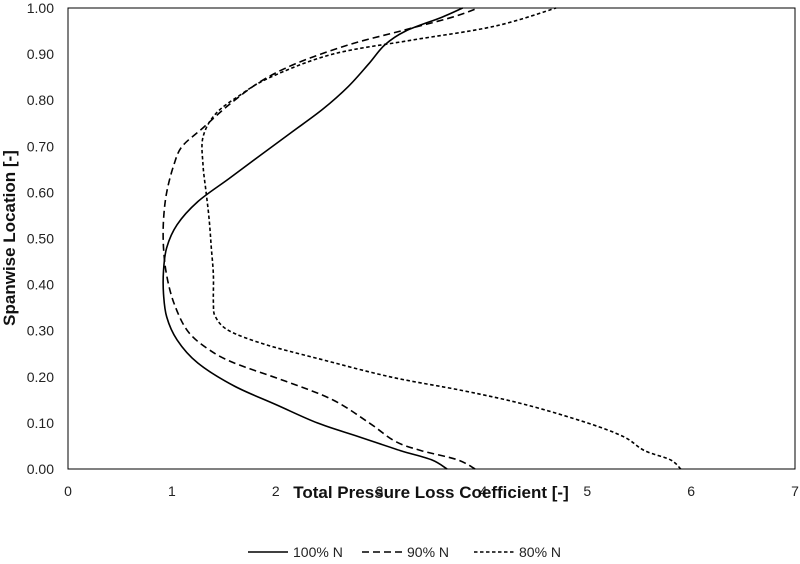  Describe the element at coordinates (484, 491) in the screenshot. I see `x-tick-label: 4` at that location.